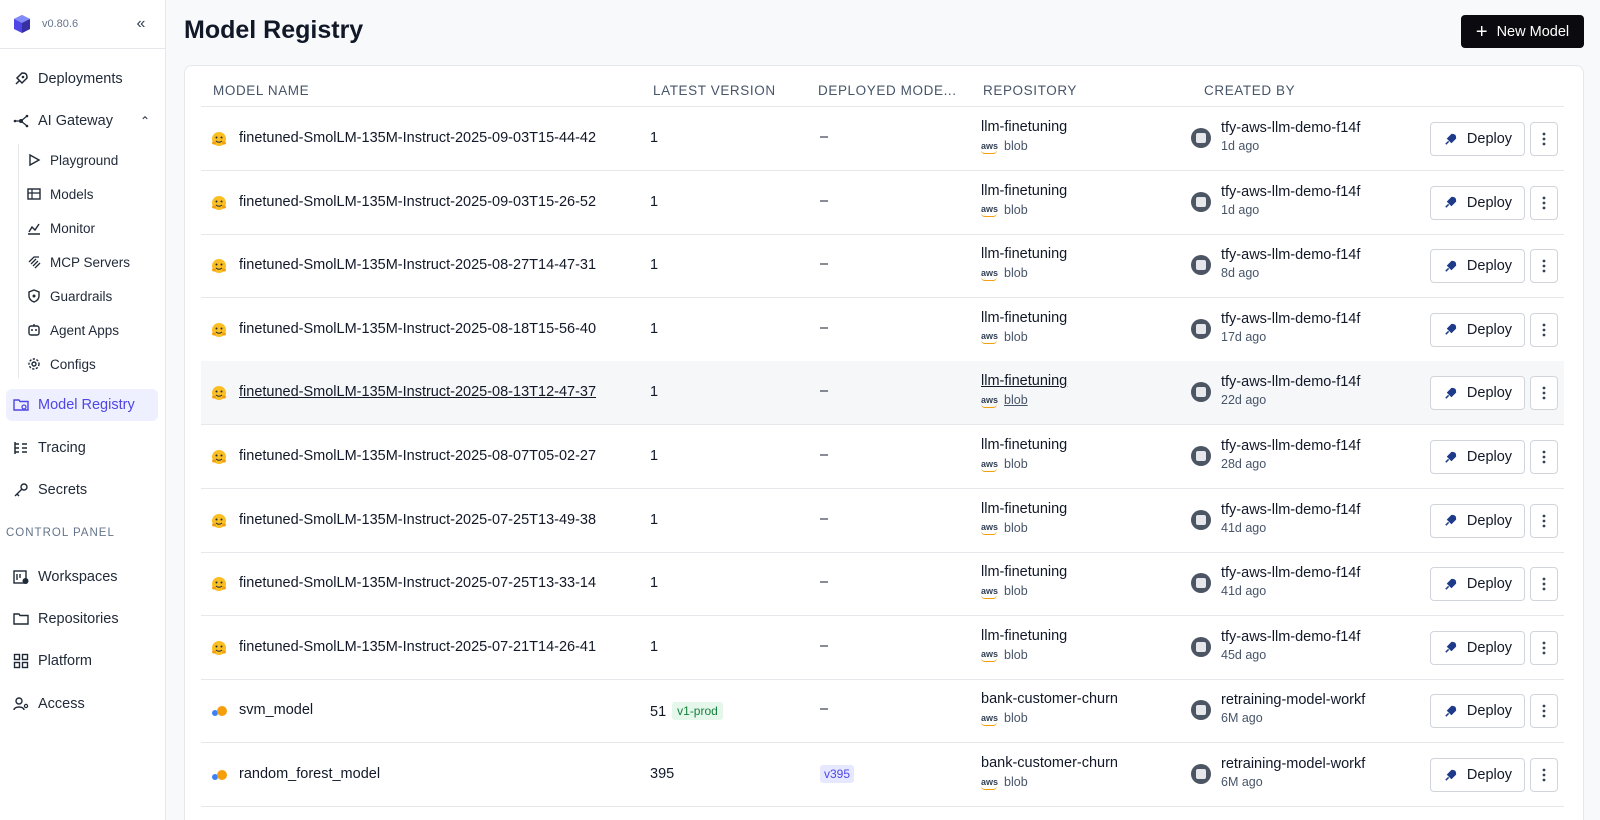  Describe the element at coordinates (82, 121) in the screenshot. I see `sidebar-item-ai-gateway: AI Gateway ⌃` at that location.